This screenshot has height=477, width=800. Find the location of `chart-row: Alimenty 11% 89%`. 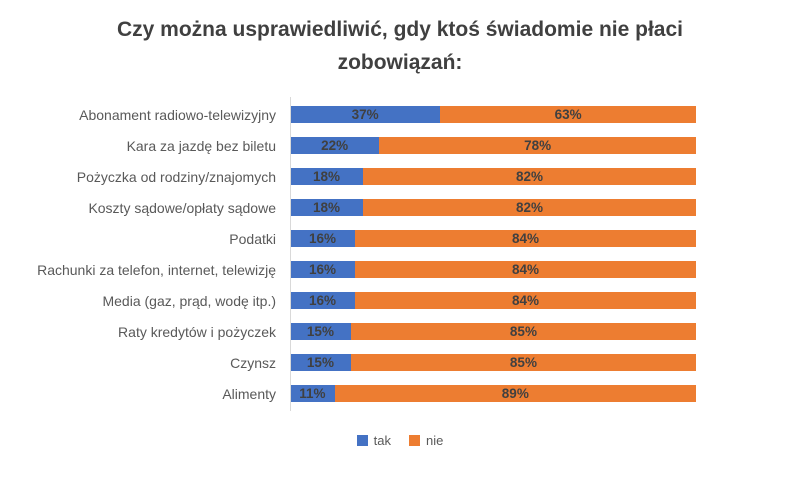

chart-row: Alimenty 11% 89% is located at coordinates (400, 393).